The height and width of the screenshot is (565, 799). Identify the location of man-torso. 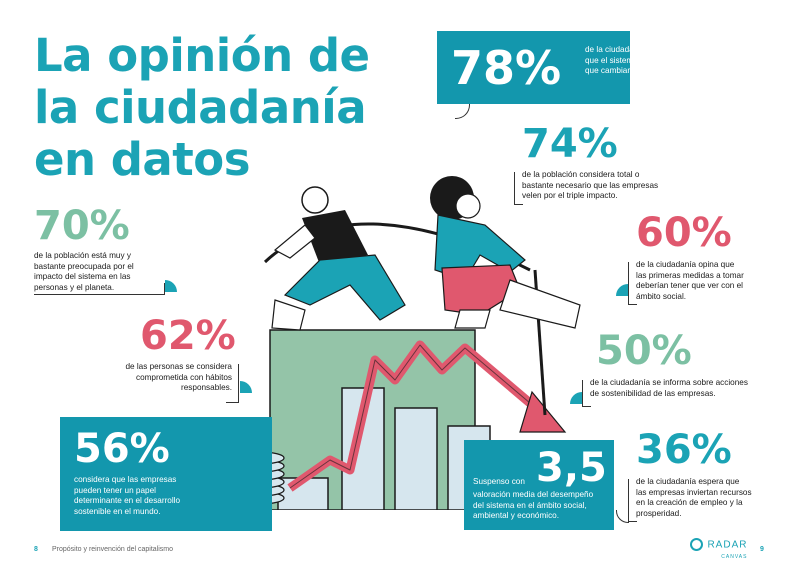
(335, 237).